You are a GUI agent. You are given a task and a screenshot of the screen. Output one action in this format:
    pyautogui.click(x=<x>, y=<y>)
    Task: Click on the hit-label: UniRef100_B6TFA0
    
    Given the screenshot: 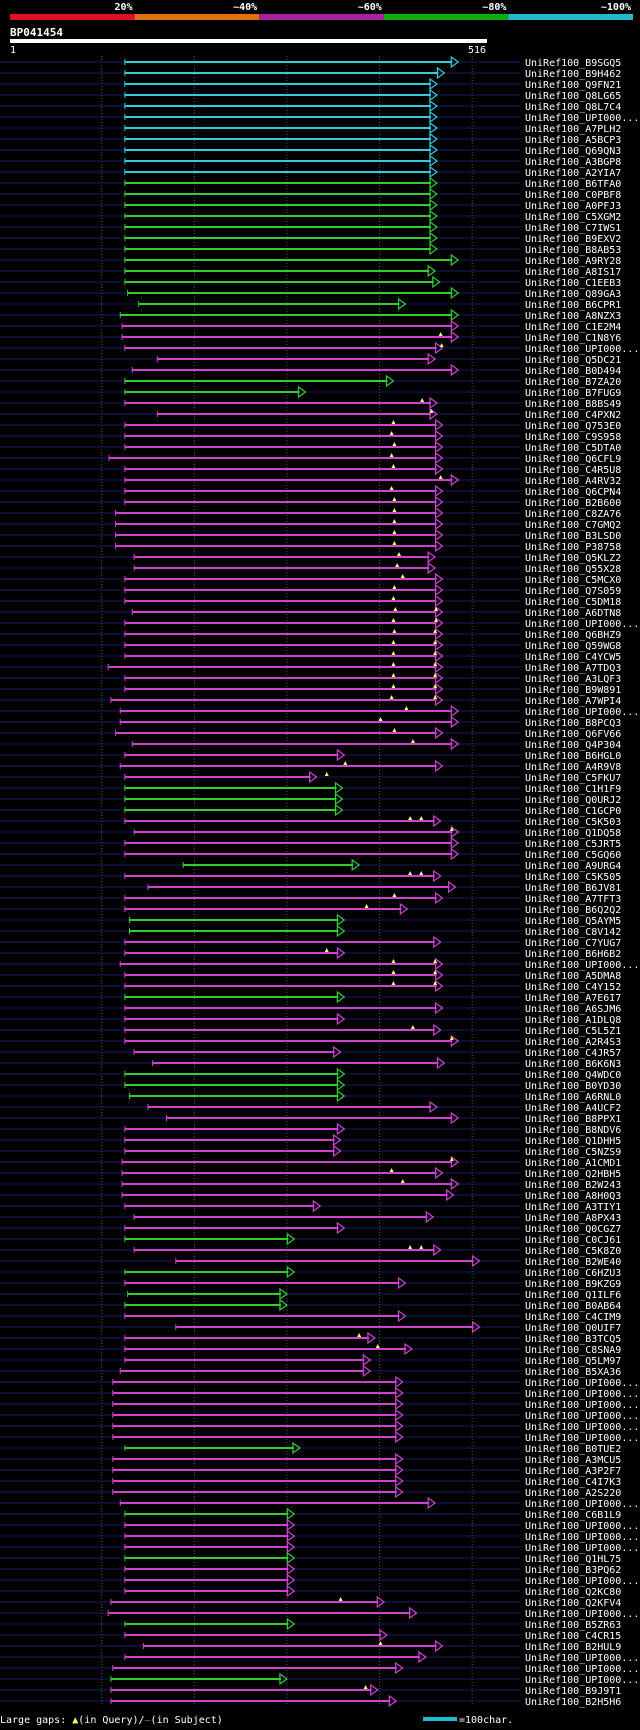 What is the action you would take?
    pyautogui.click(x=573, y=184)
    